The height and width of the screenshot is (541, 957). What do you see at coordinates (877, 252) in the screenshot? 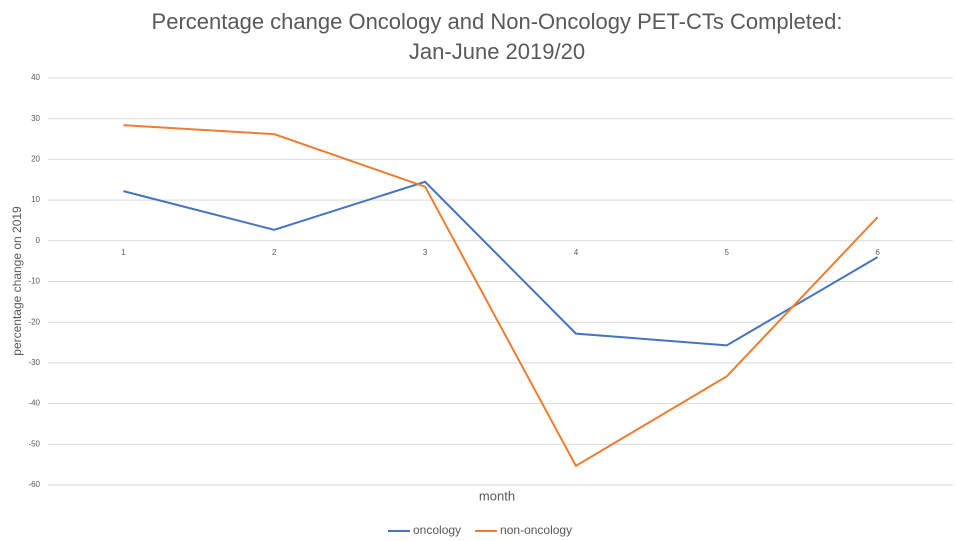
I see `x-tick-label: 6` at bounding box center [877, 252].